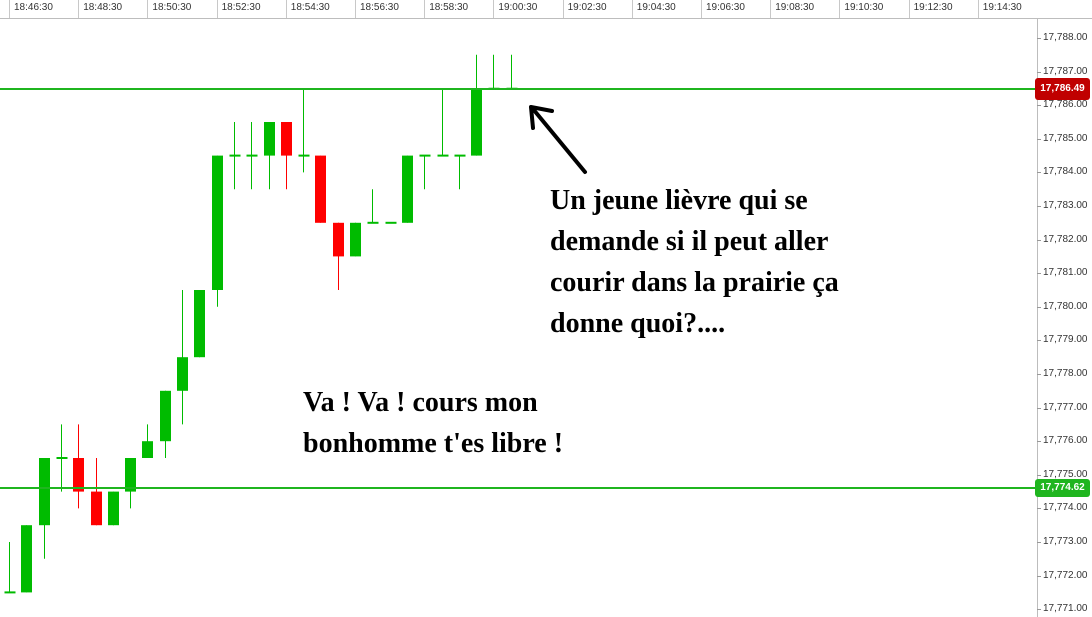 The width and height of the screenshot is (1092, 617). I want to click on price-tick-label: 17,781.00, so click(1065, 273).